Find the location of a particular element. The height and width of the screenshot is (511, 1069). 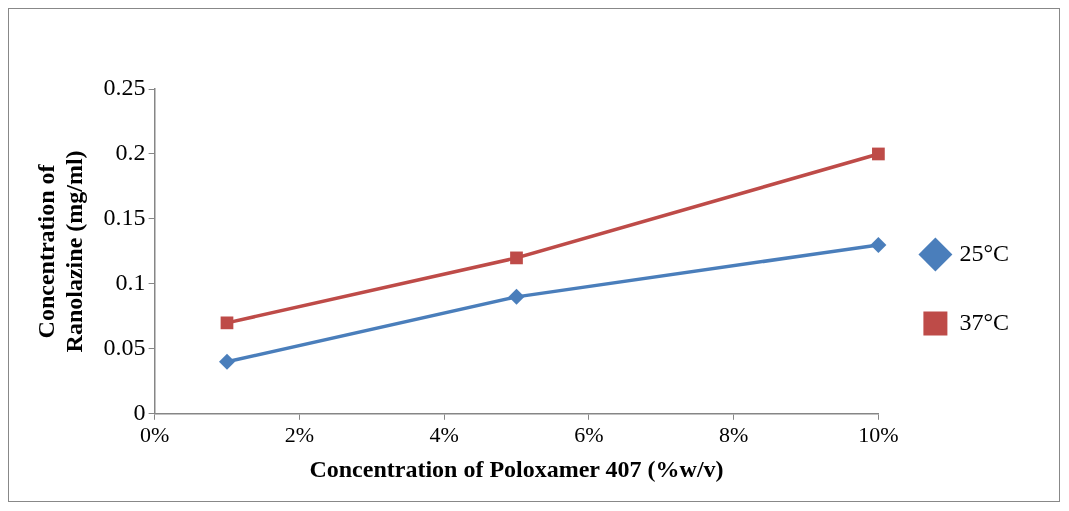

x-tick-label: 10% is located at coordinates (878, 434).